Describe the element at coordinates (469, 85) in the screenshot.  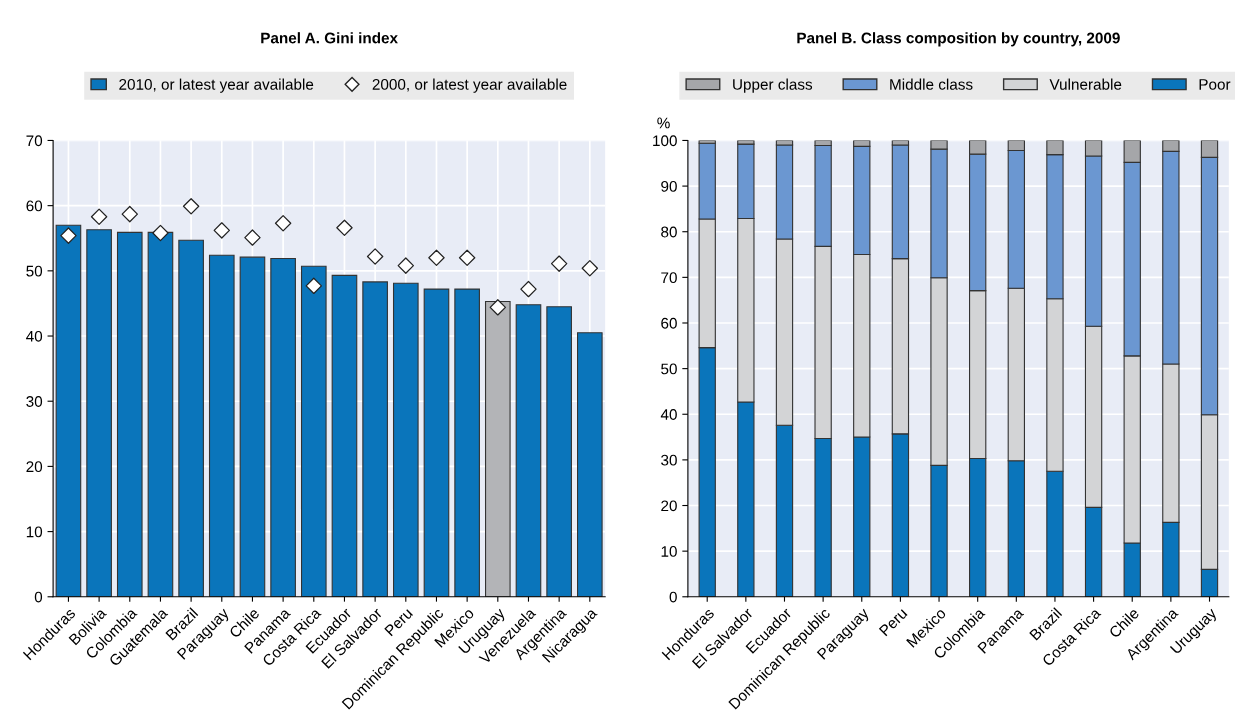
I see `legend-label: 2000, or latest year available` at that location.